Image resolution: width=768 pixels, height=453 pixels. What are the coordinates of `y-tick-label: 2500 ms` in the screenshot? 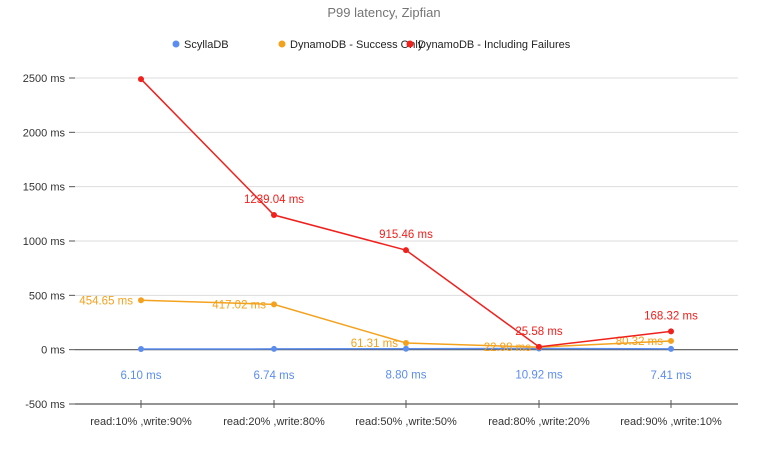 It's located at (44, 79).